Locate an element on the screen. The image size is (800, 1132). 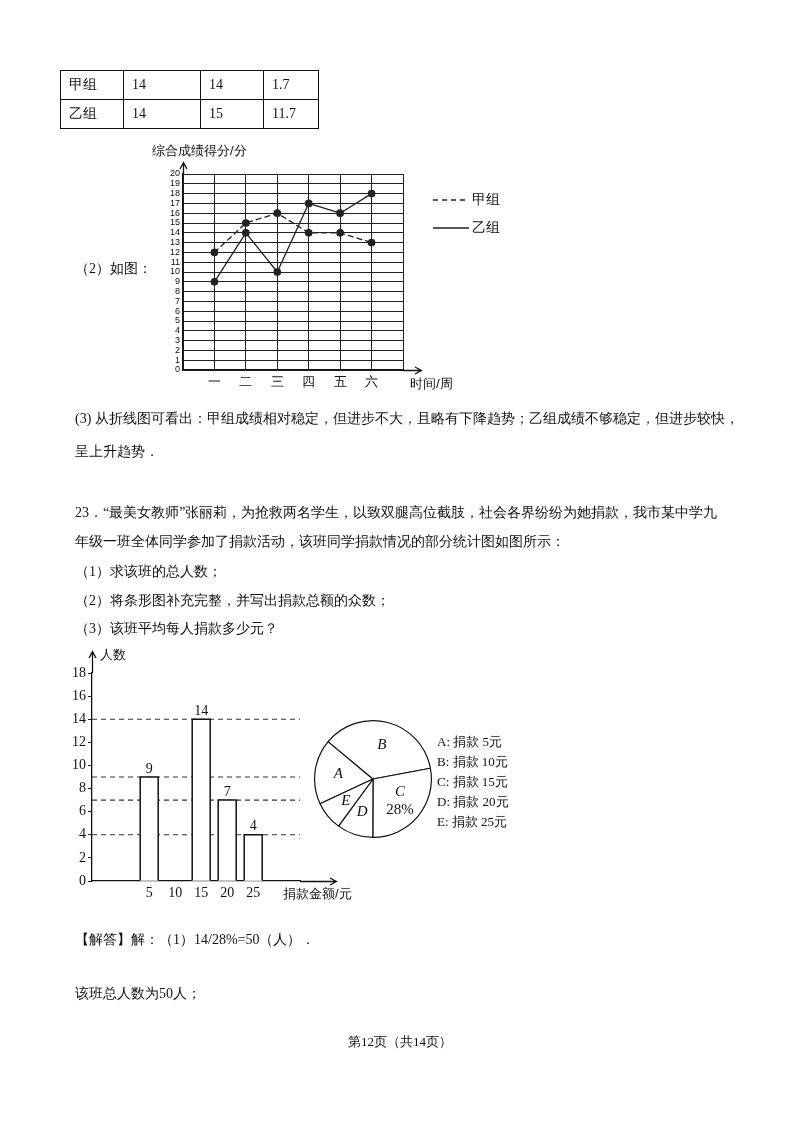
x-tick-label: 15 is located at coordinates (201, 893).